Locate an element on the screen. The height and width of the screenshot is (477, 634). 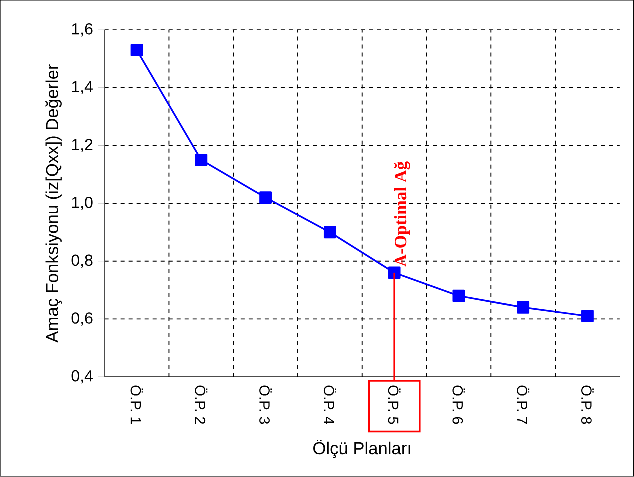
y-axis-title: Amaç Fonksiyonu (iz[Qxx]) Değerler is located at coordinates (54, 203).